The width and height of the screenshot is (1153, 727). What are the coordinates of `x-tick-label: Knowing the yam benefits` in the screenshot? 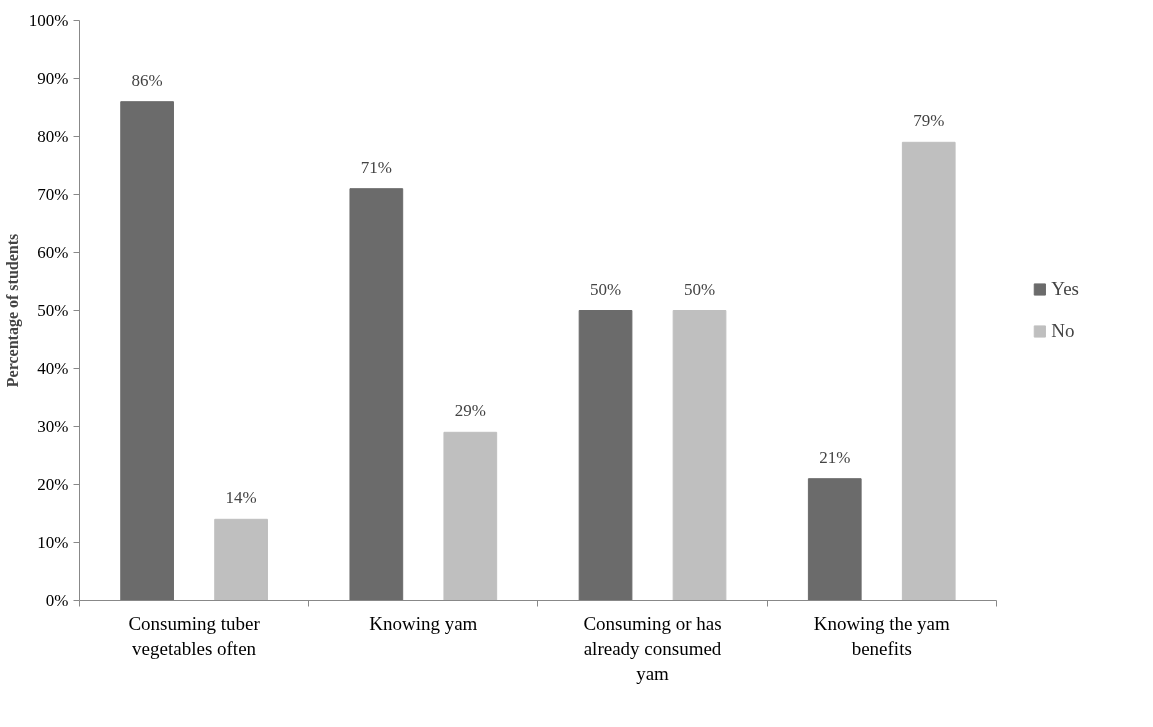 It's located at (882, 635).